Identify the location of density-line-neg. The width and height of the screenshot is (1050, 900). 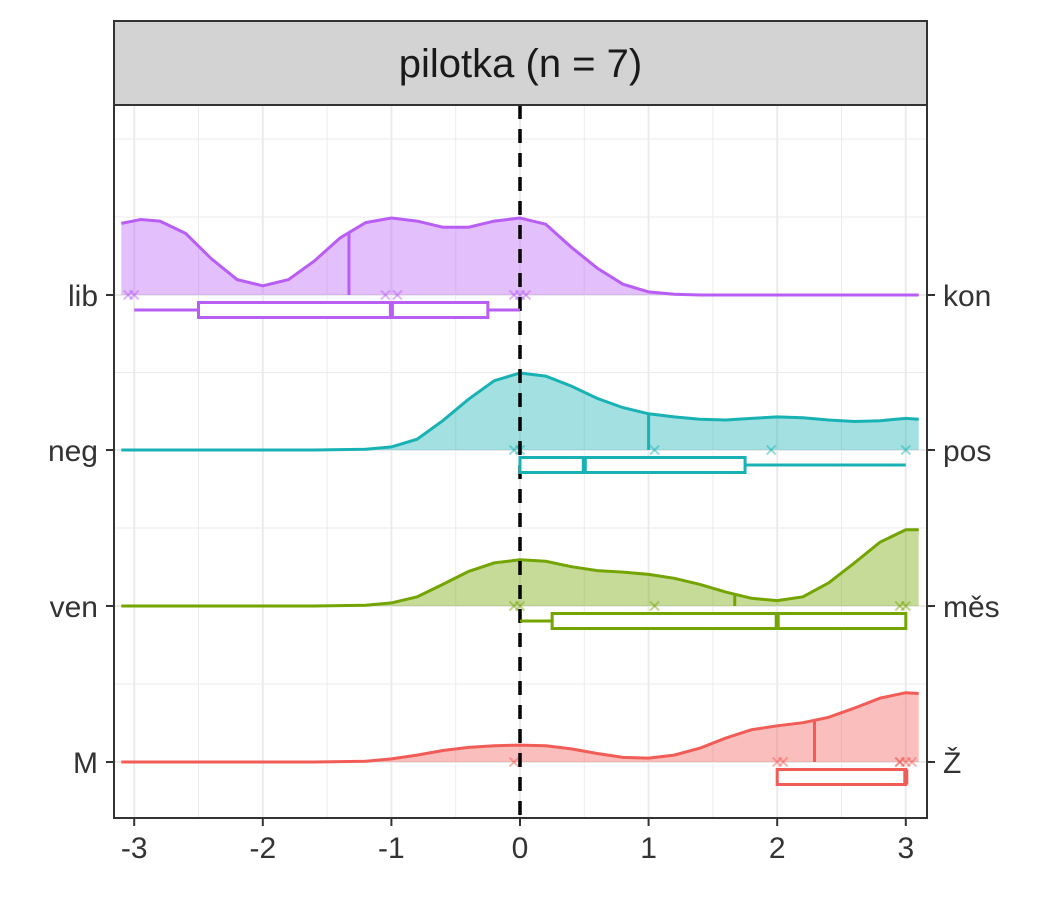
(520, 411).